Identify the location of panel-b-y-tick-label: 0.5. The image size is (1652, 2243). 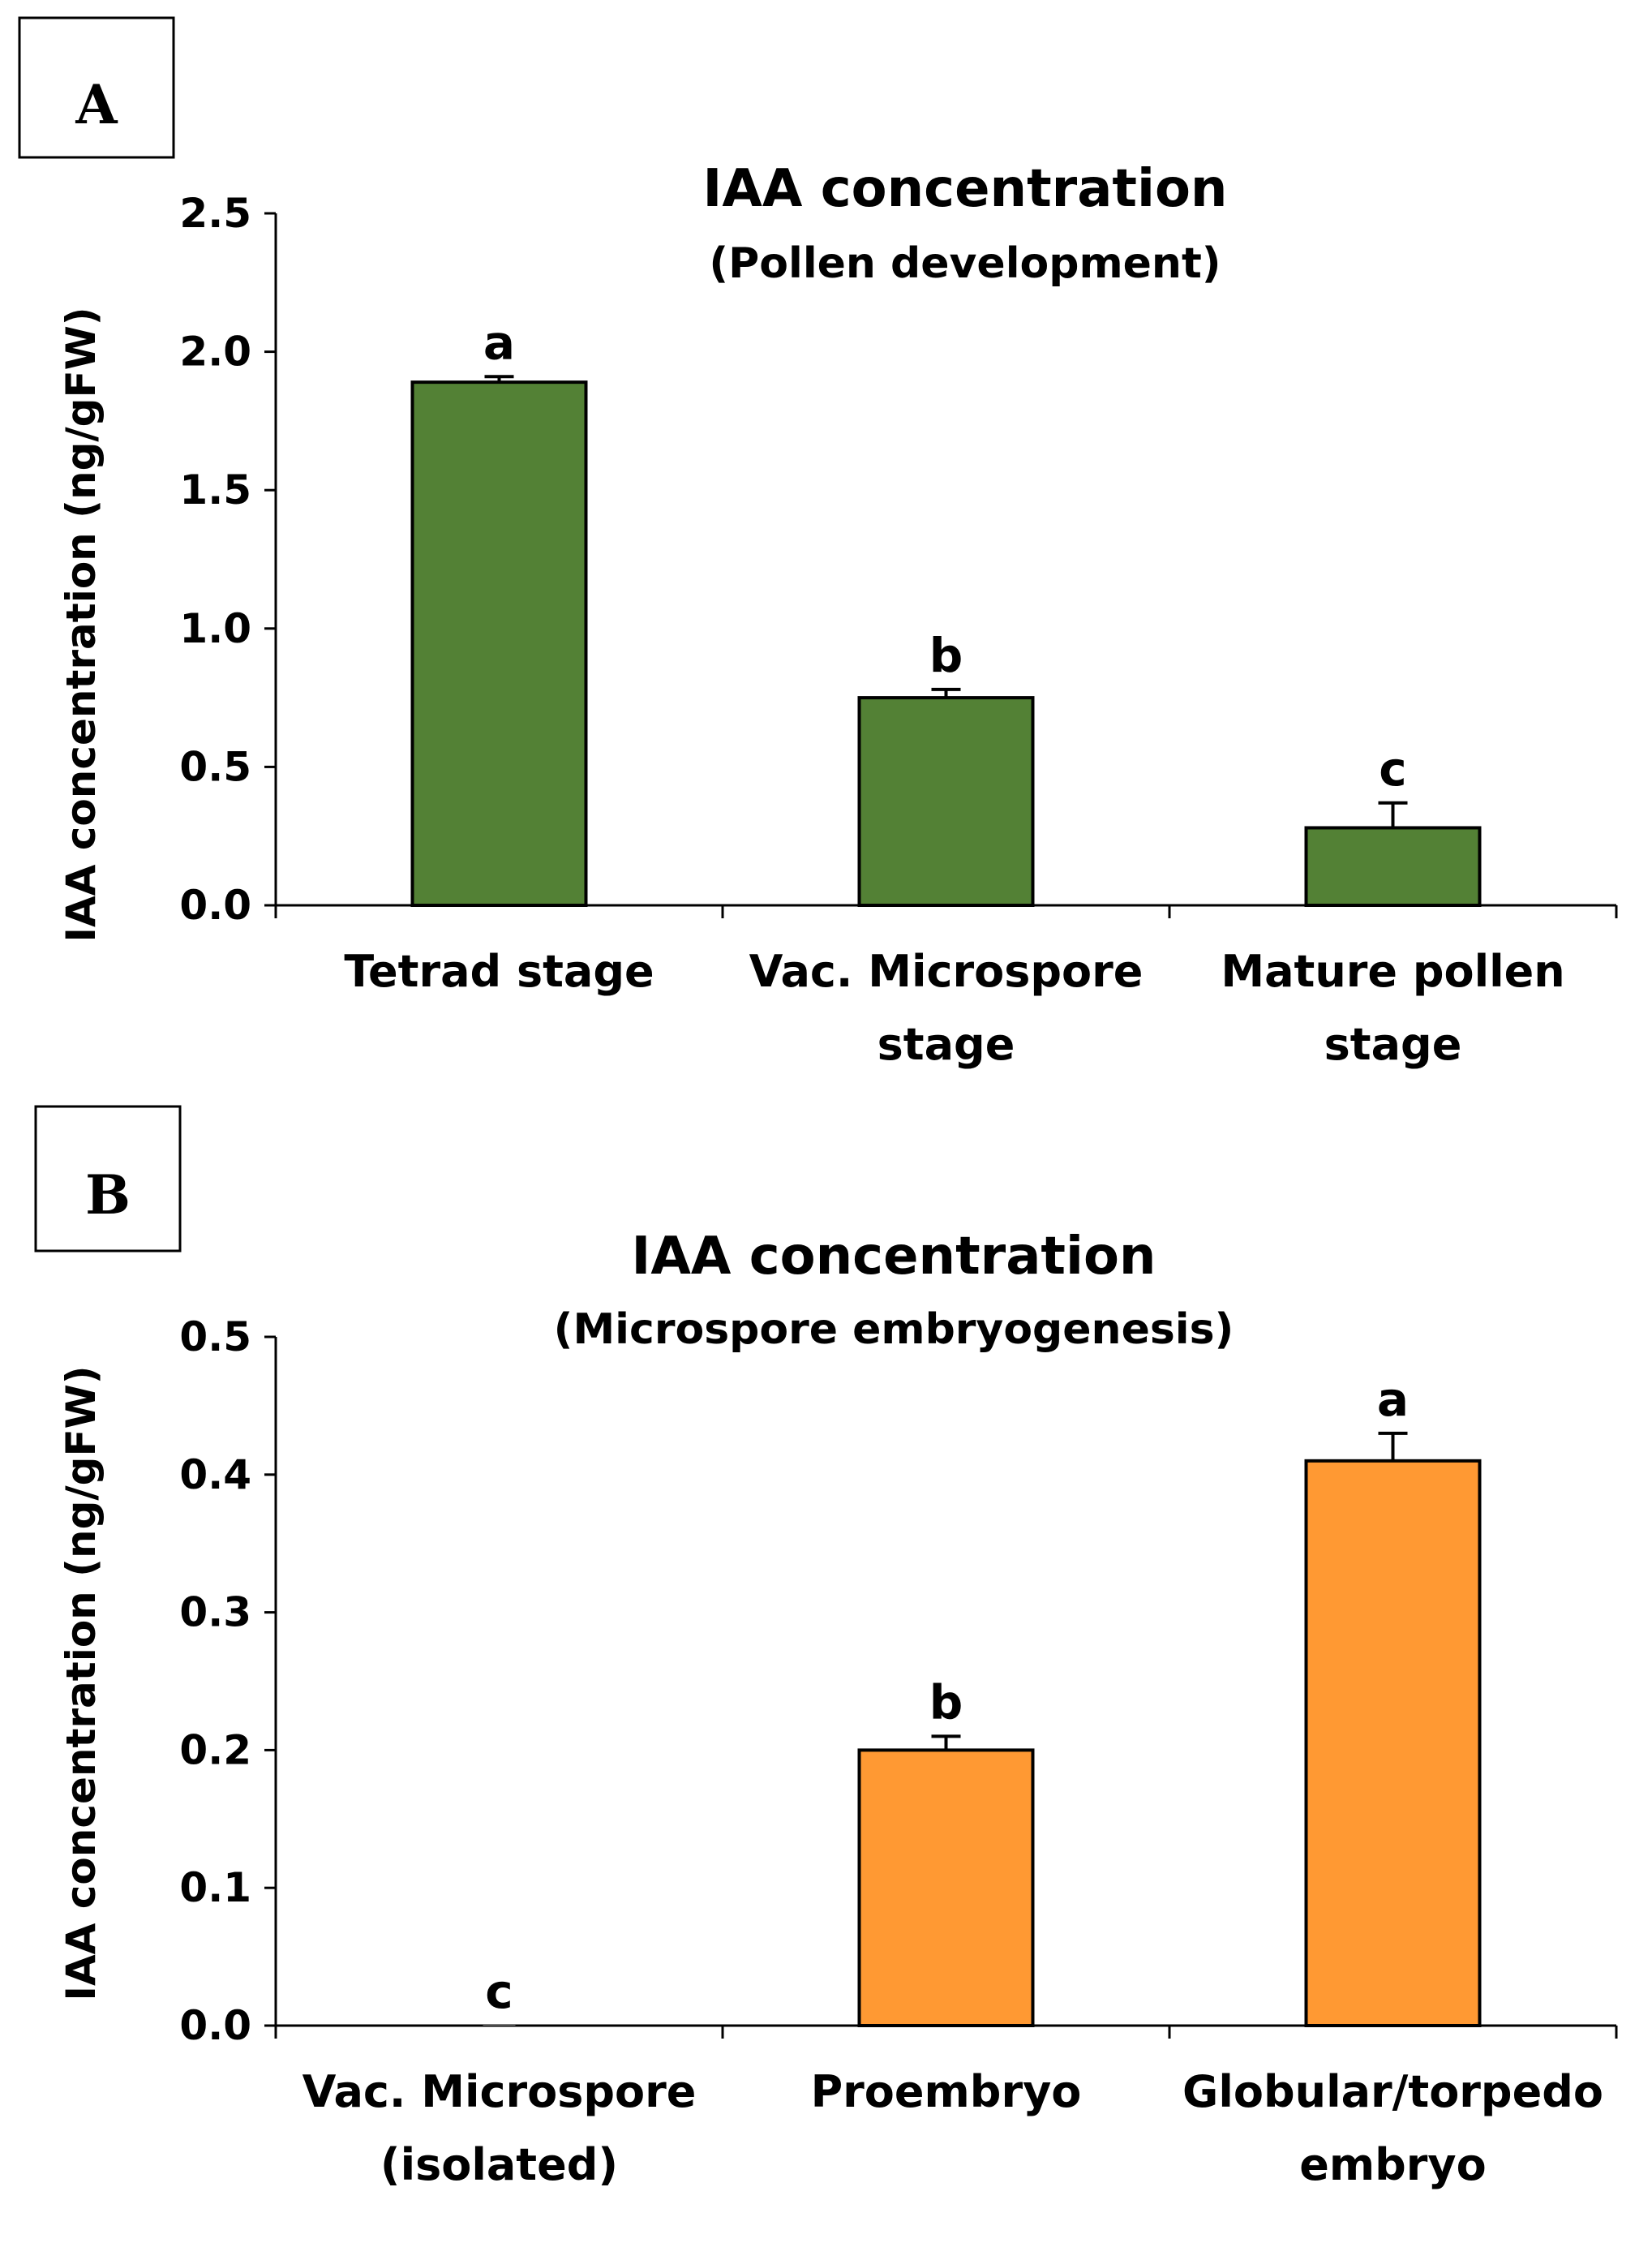
(215, 1336).